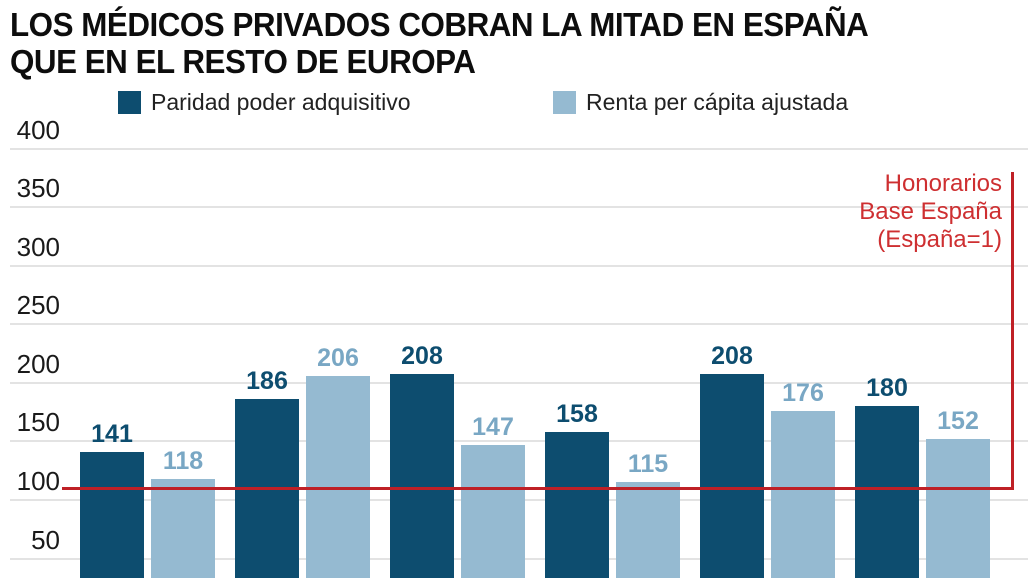 The height and width of the screenshot is (578, 1028). What do you see at coordinates (129, 102) in the screenshot?
I see `legend-swatch-dark-blue` at bounding box center [129, 102].